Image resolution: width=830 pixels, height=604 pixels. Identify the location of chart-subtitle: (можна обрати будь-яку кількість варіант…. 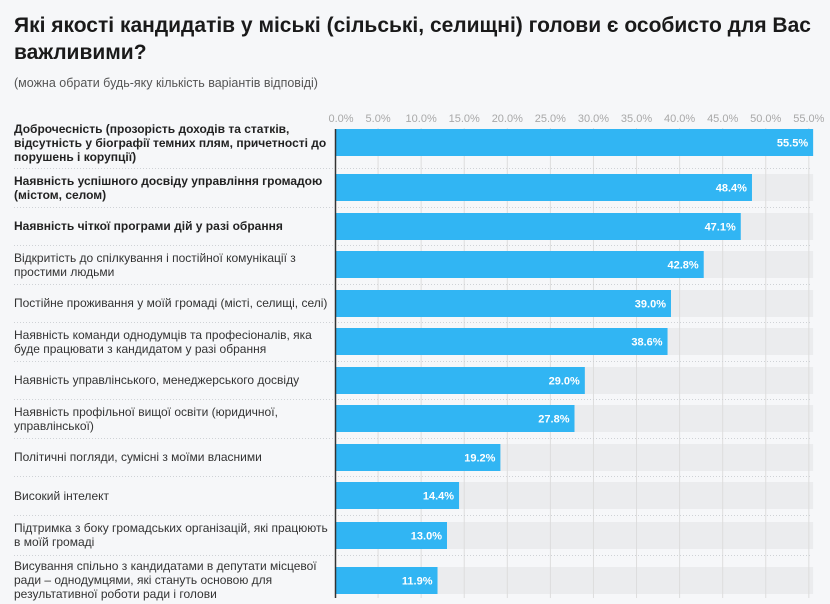
(166, 83).